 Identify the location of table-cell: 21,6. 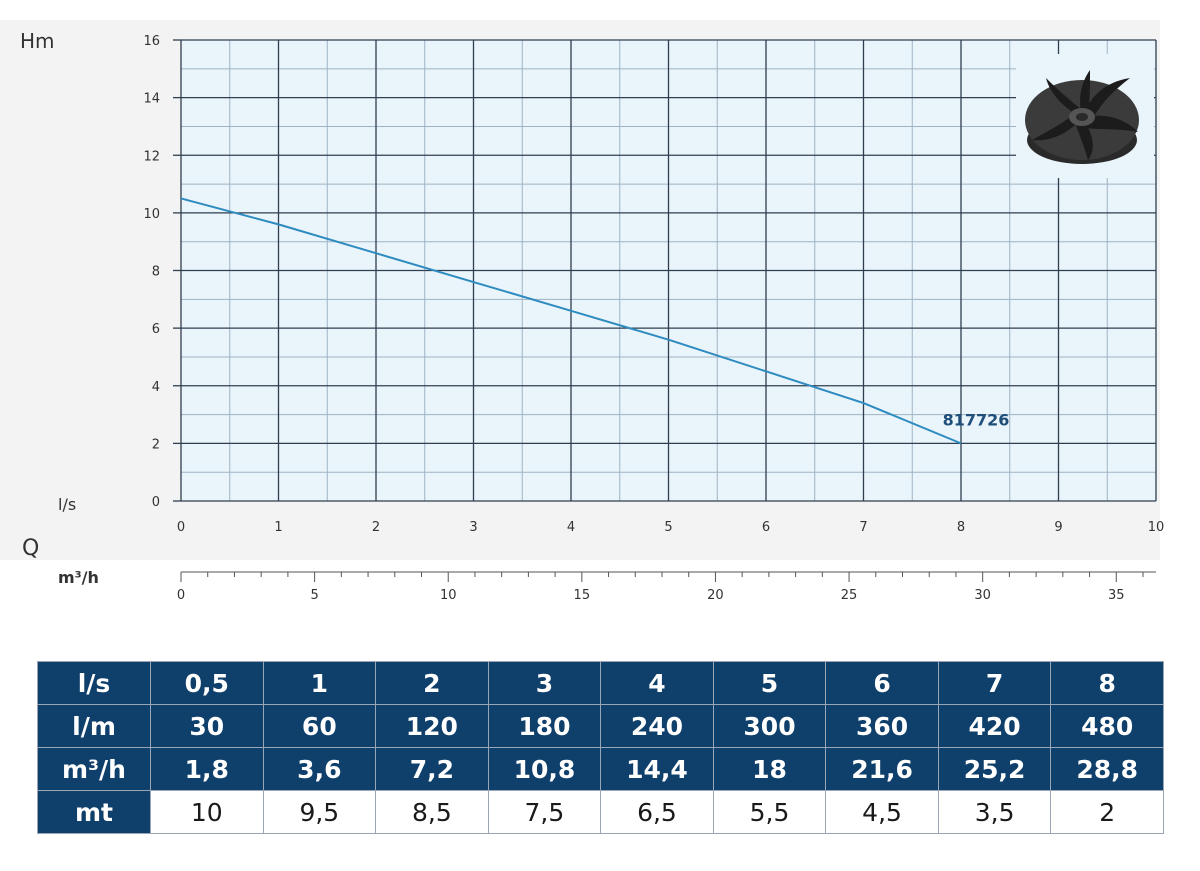
(882, 769).